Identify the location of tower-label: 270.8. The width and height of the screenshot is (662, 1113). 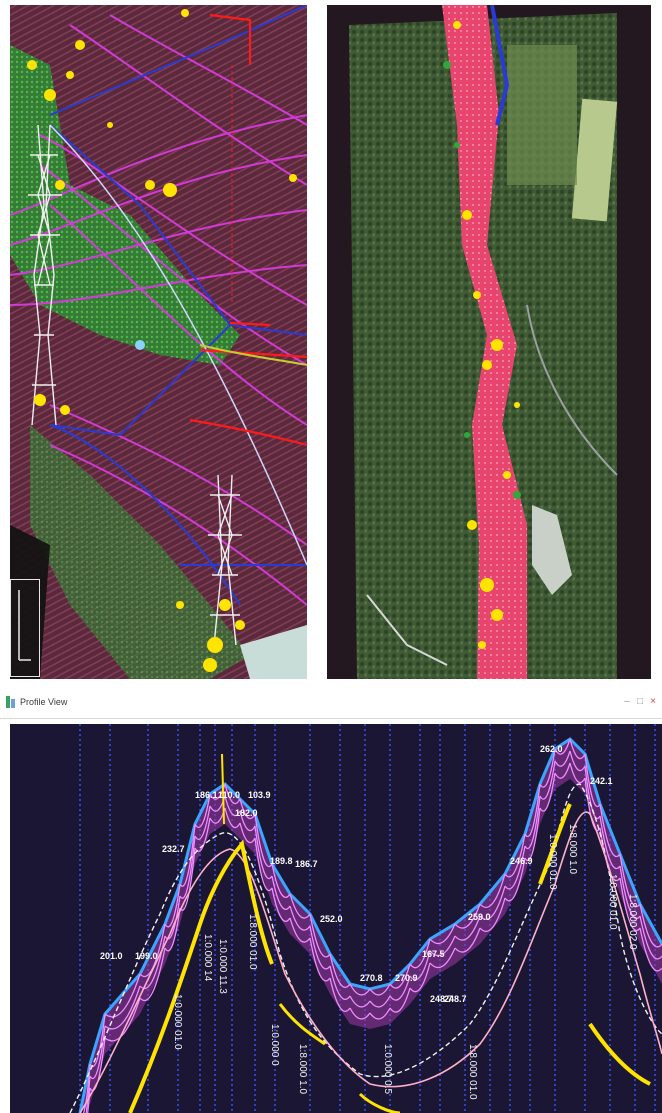
(371, 978).